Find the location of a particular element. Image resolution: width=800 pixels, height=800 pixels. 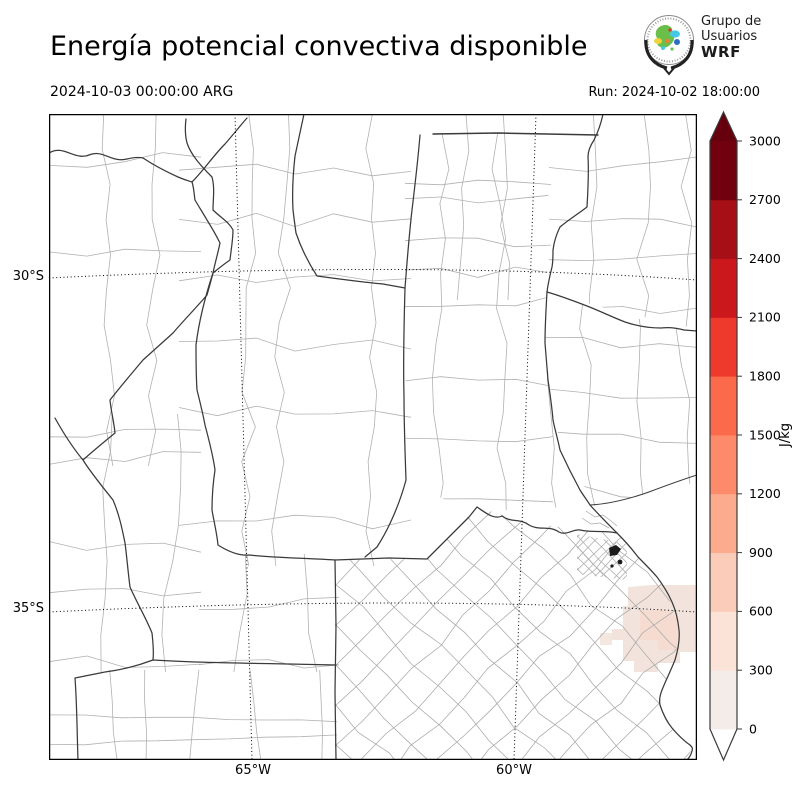

colorbar-tick-label: 2400 is located at coordinates (765, 258).